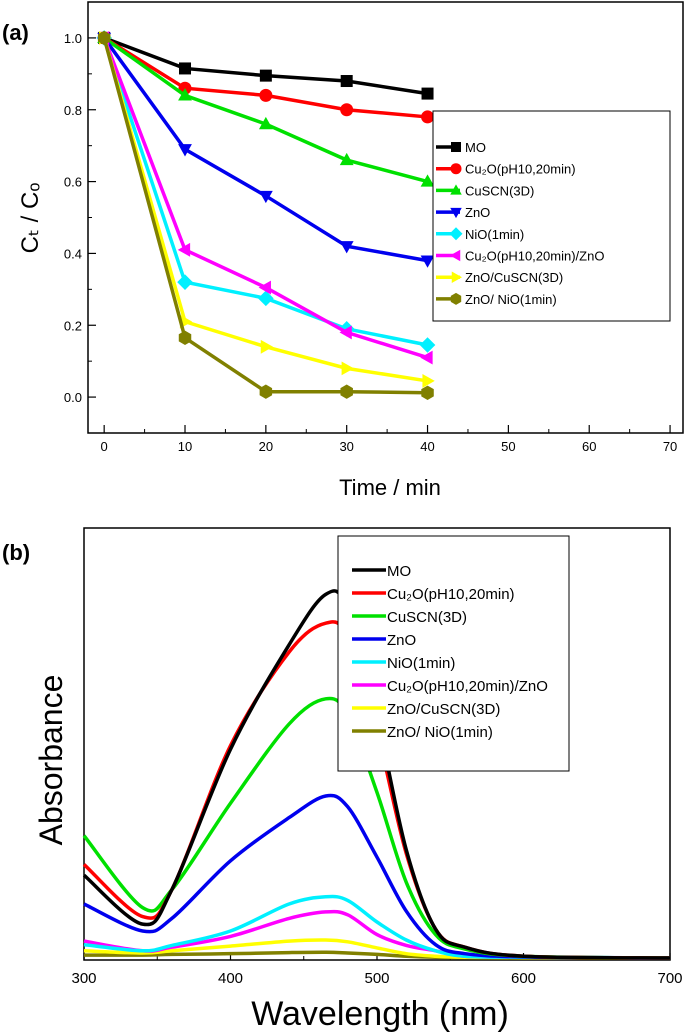 The image size is (685, 1034). I want to click on y-tick-label: 1.0, so click(73, 38).